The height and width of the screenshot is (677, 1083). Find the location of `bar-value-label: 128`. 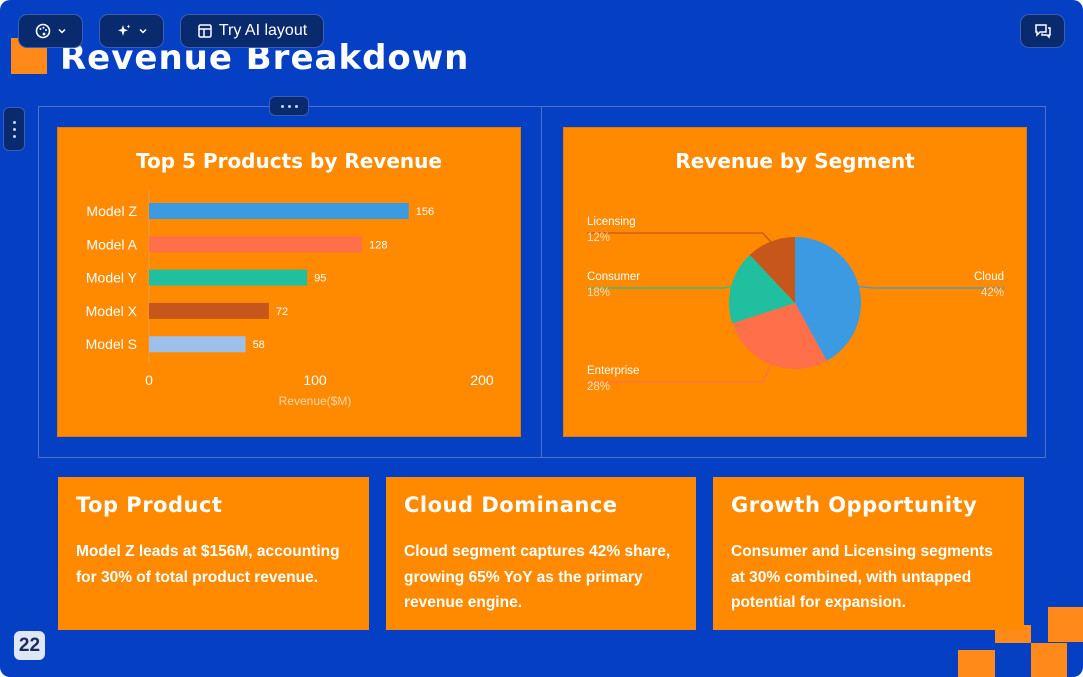

bar-value-label: 128 is located at coordinates (378, 245).